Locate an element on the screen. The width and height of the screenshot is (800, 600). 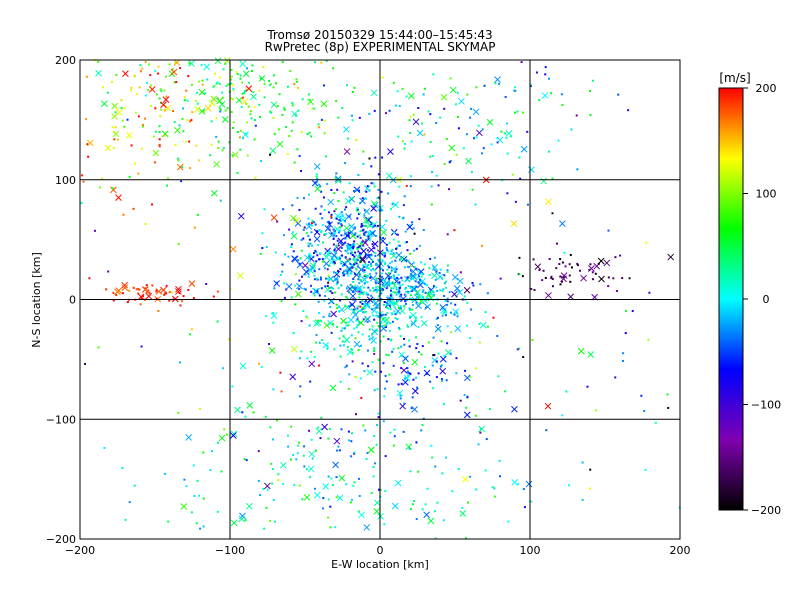
y-tick-label: −200 is located at coordinates (61, 539).